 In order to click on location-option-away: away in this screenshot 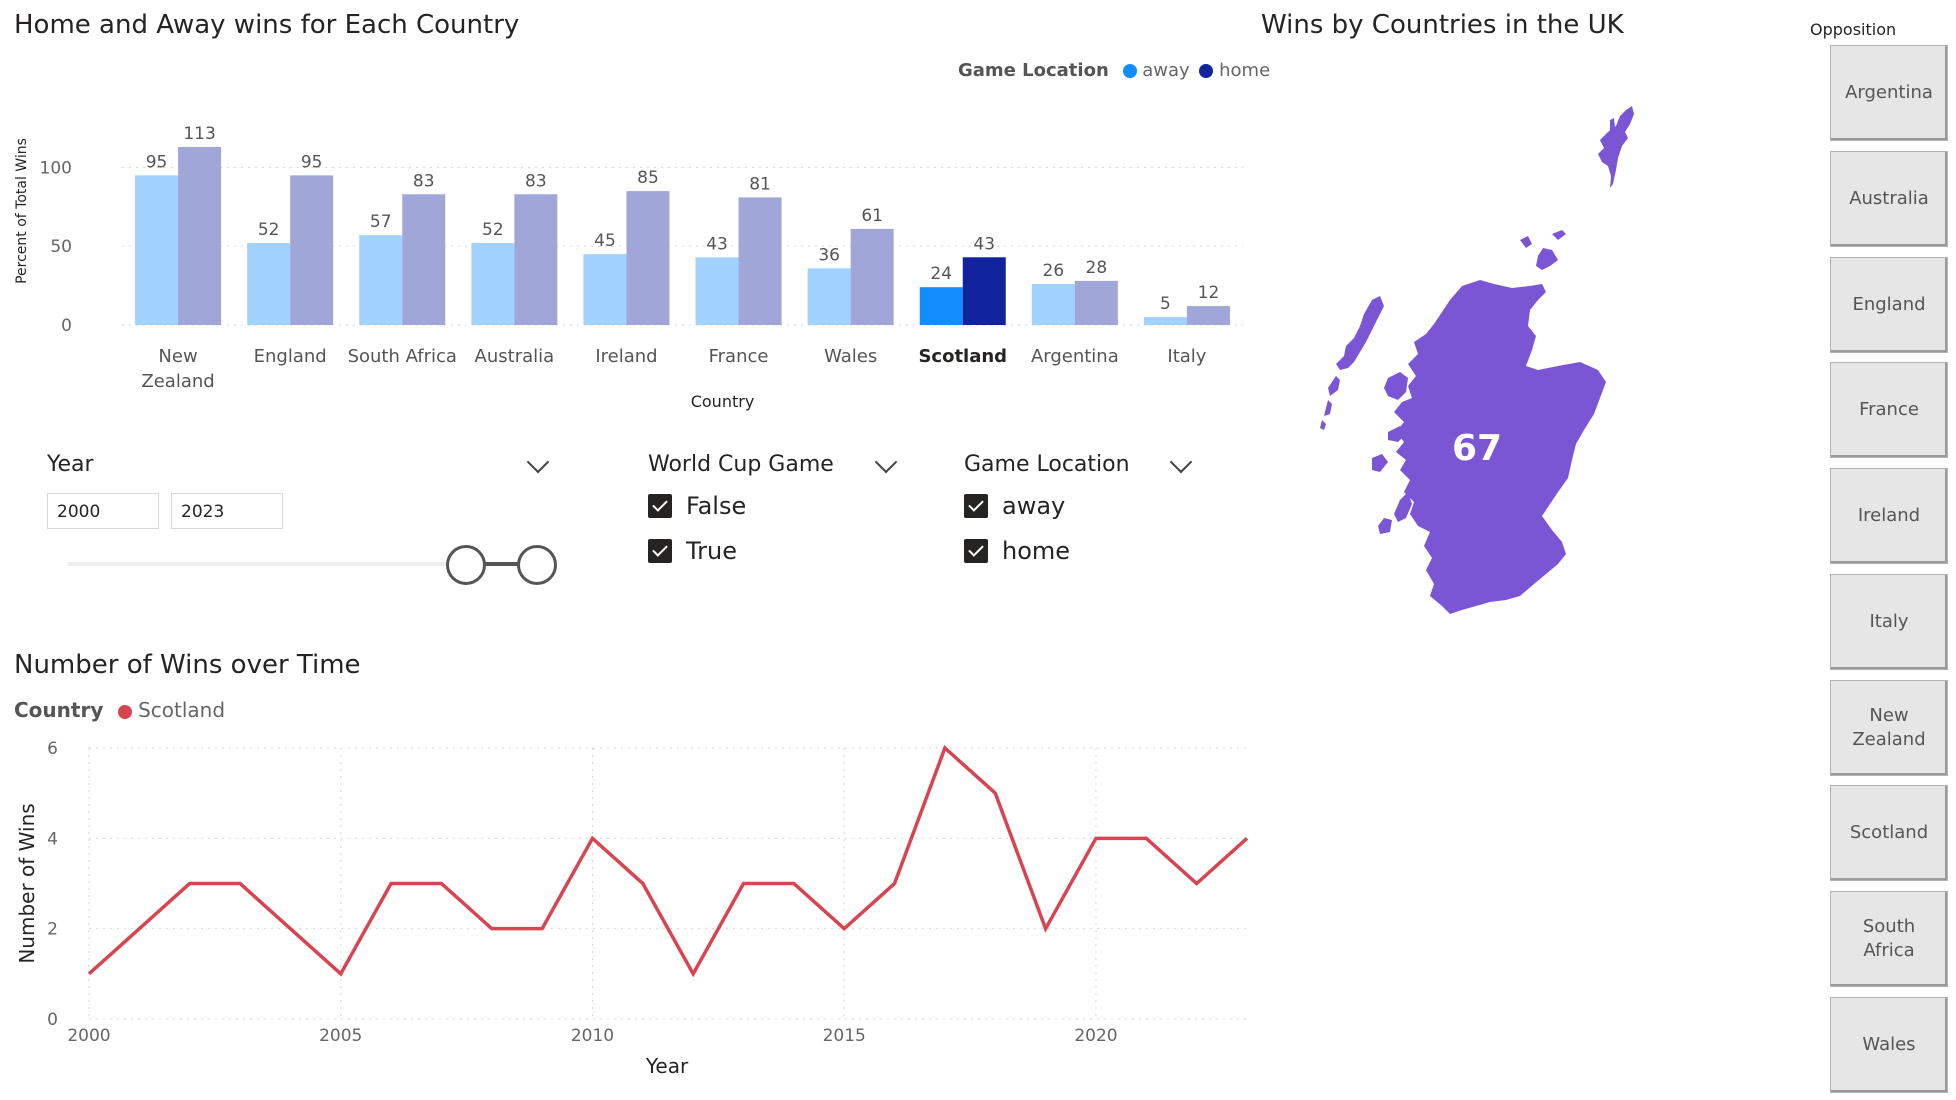, I will do `click(1014, 506)`.